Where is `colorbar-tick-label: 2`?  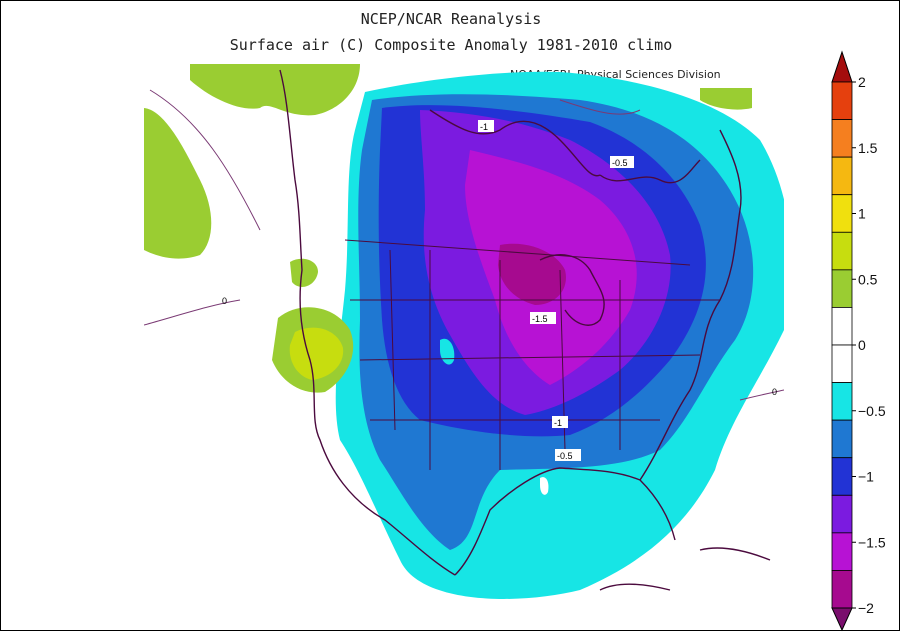
colorbar-tick-label: 2 is located at coordinates (862, 82).